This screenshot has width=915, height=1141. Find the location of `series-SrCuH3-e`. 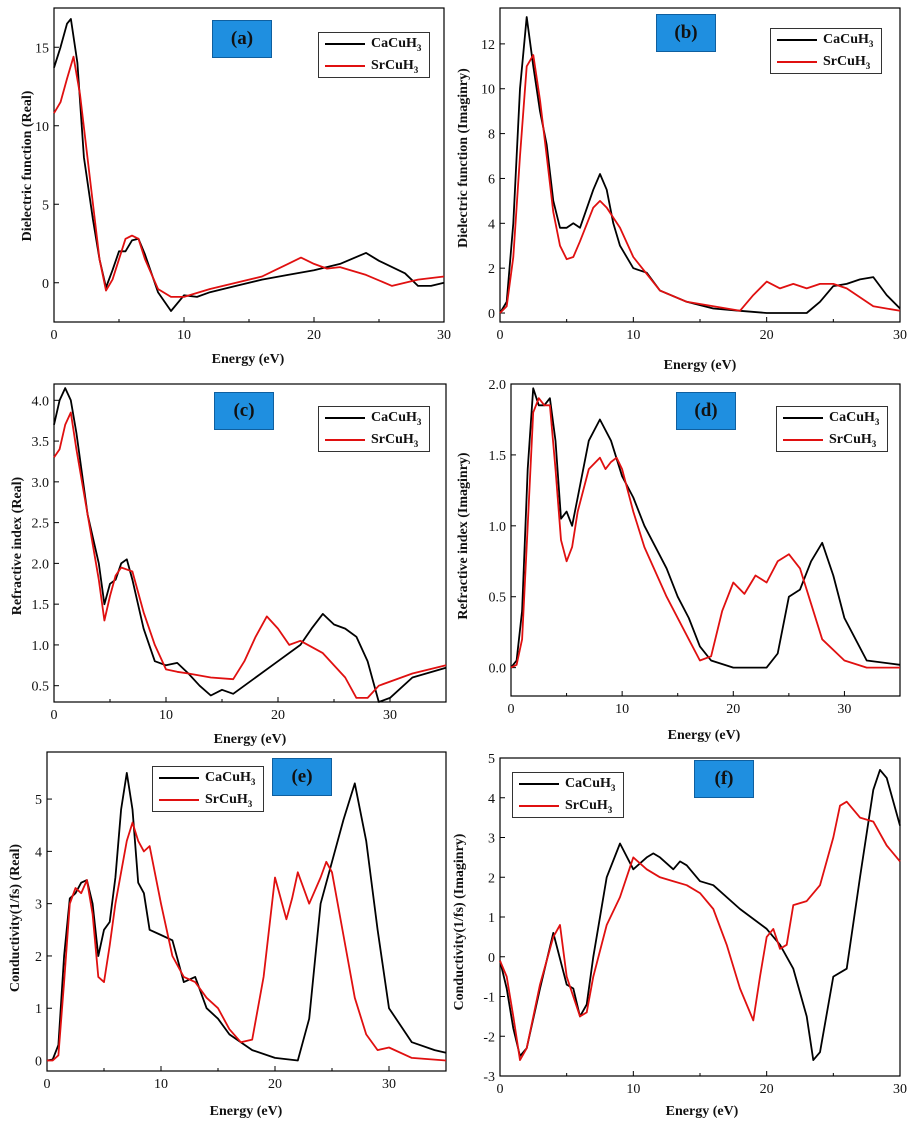

series-SrCuH3-e is located at coordinates (247, 941).